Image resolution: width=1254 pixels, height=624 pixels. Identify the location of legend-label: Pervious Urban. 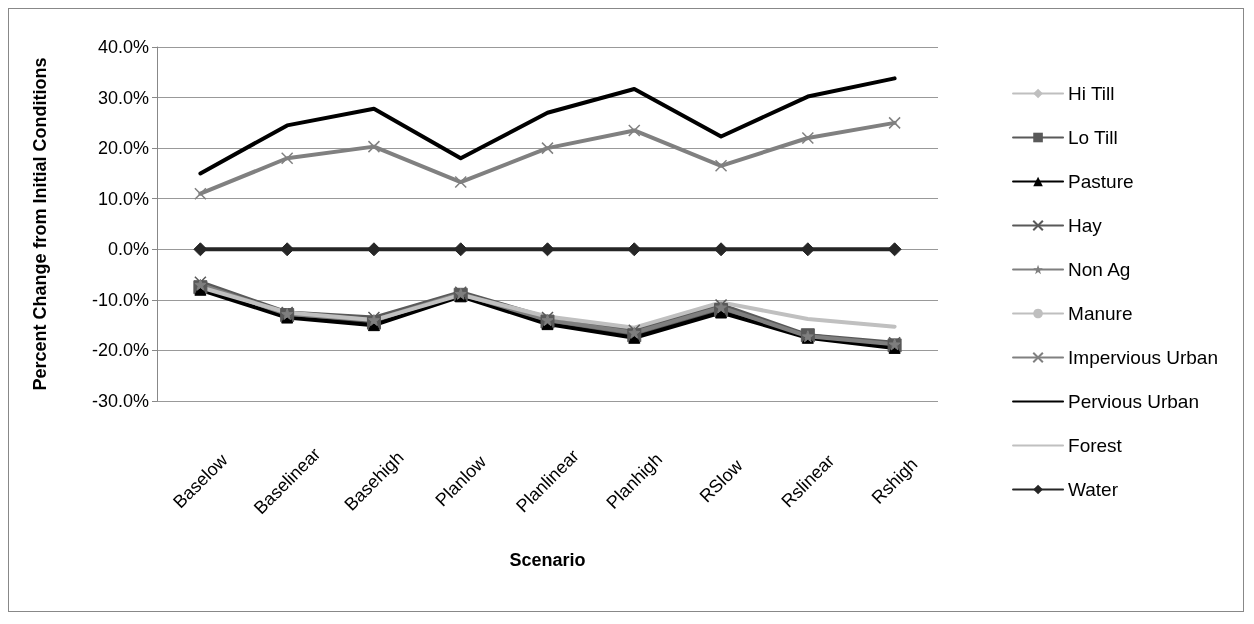
(1133, 401).